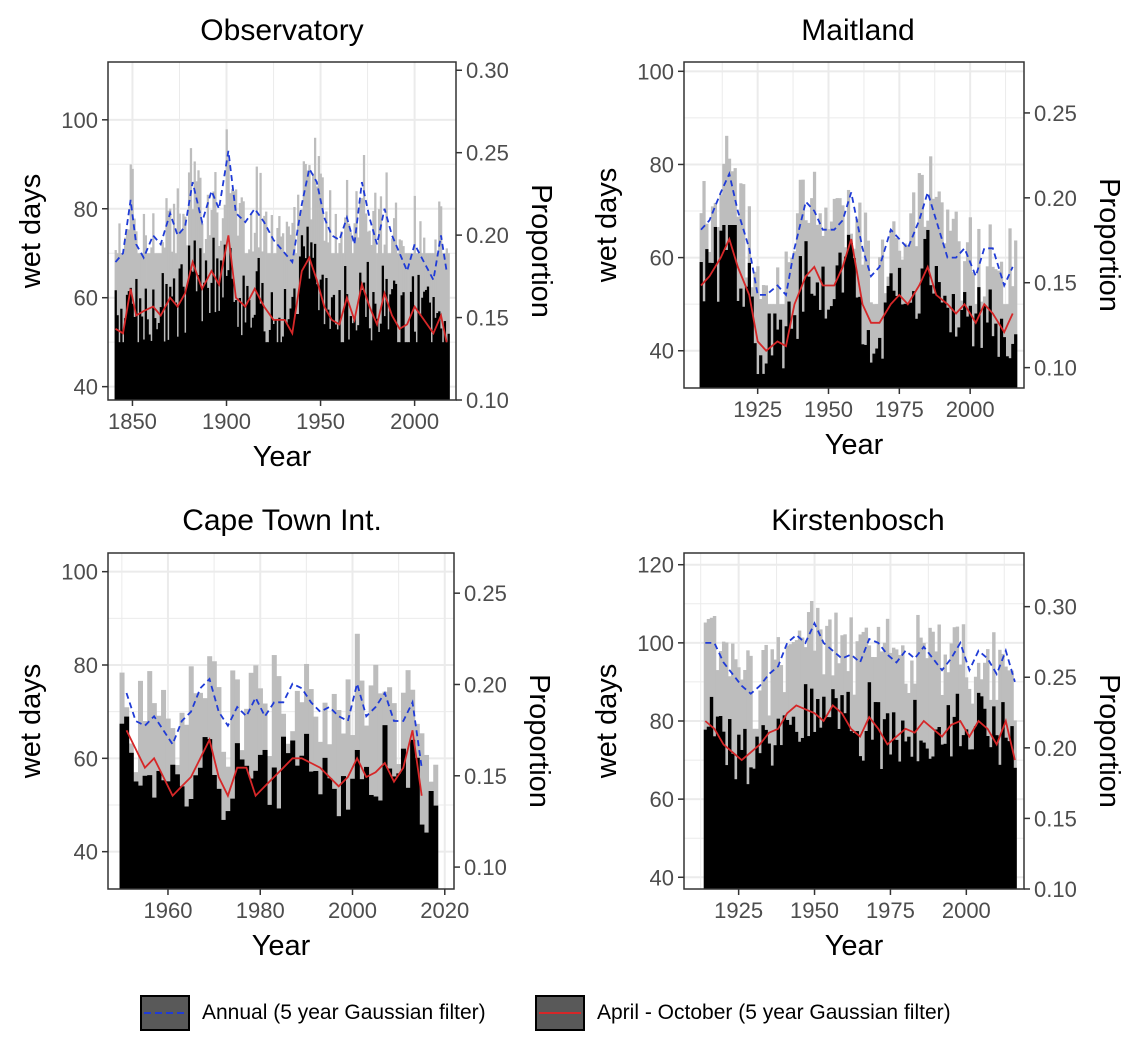 This screenshot has height=1037, width=1134. I want to click on y-axis-title: wet days, so click(607, 721).